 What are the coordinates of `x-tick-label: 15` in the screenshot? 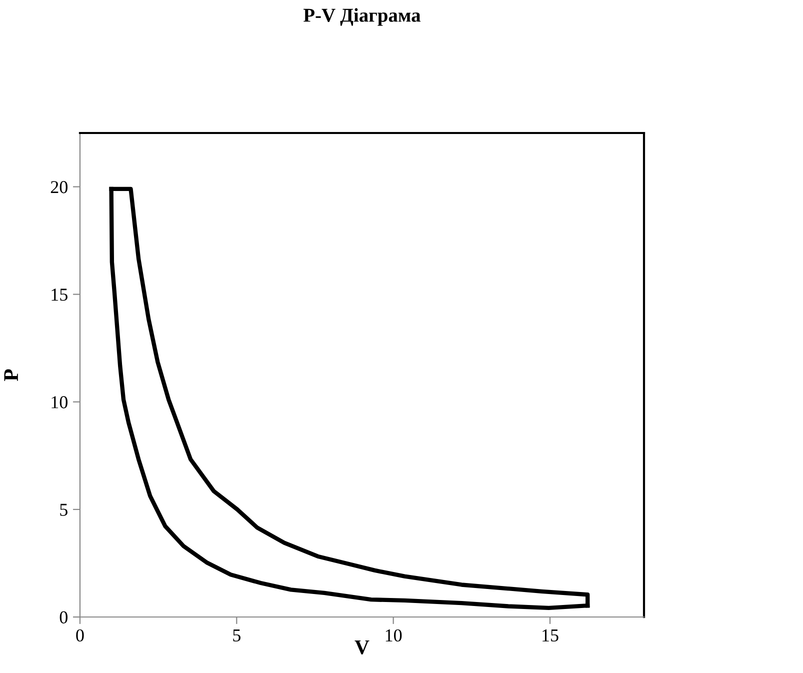 It's located at (550, 635).